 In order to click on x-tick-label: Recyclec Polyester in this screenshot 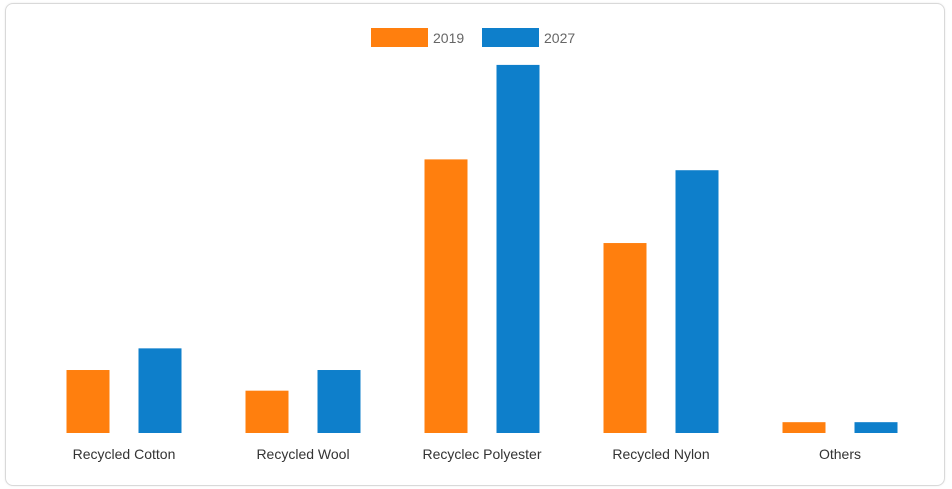, I will do `click(481, 454)`.